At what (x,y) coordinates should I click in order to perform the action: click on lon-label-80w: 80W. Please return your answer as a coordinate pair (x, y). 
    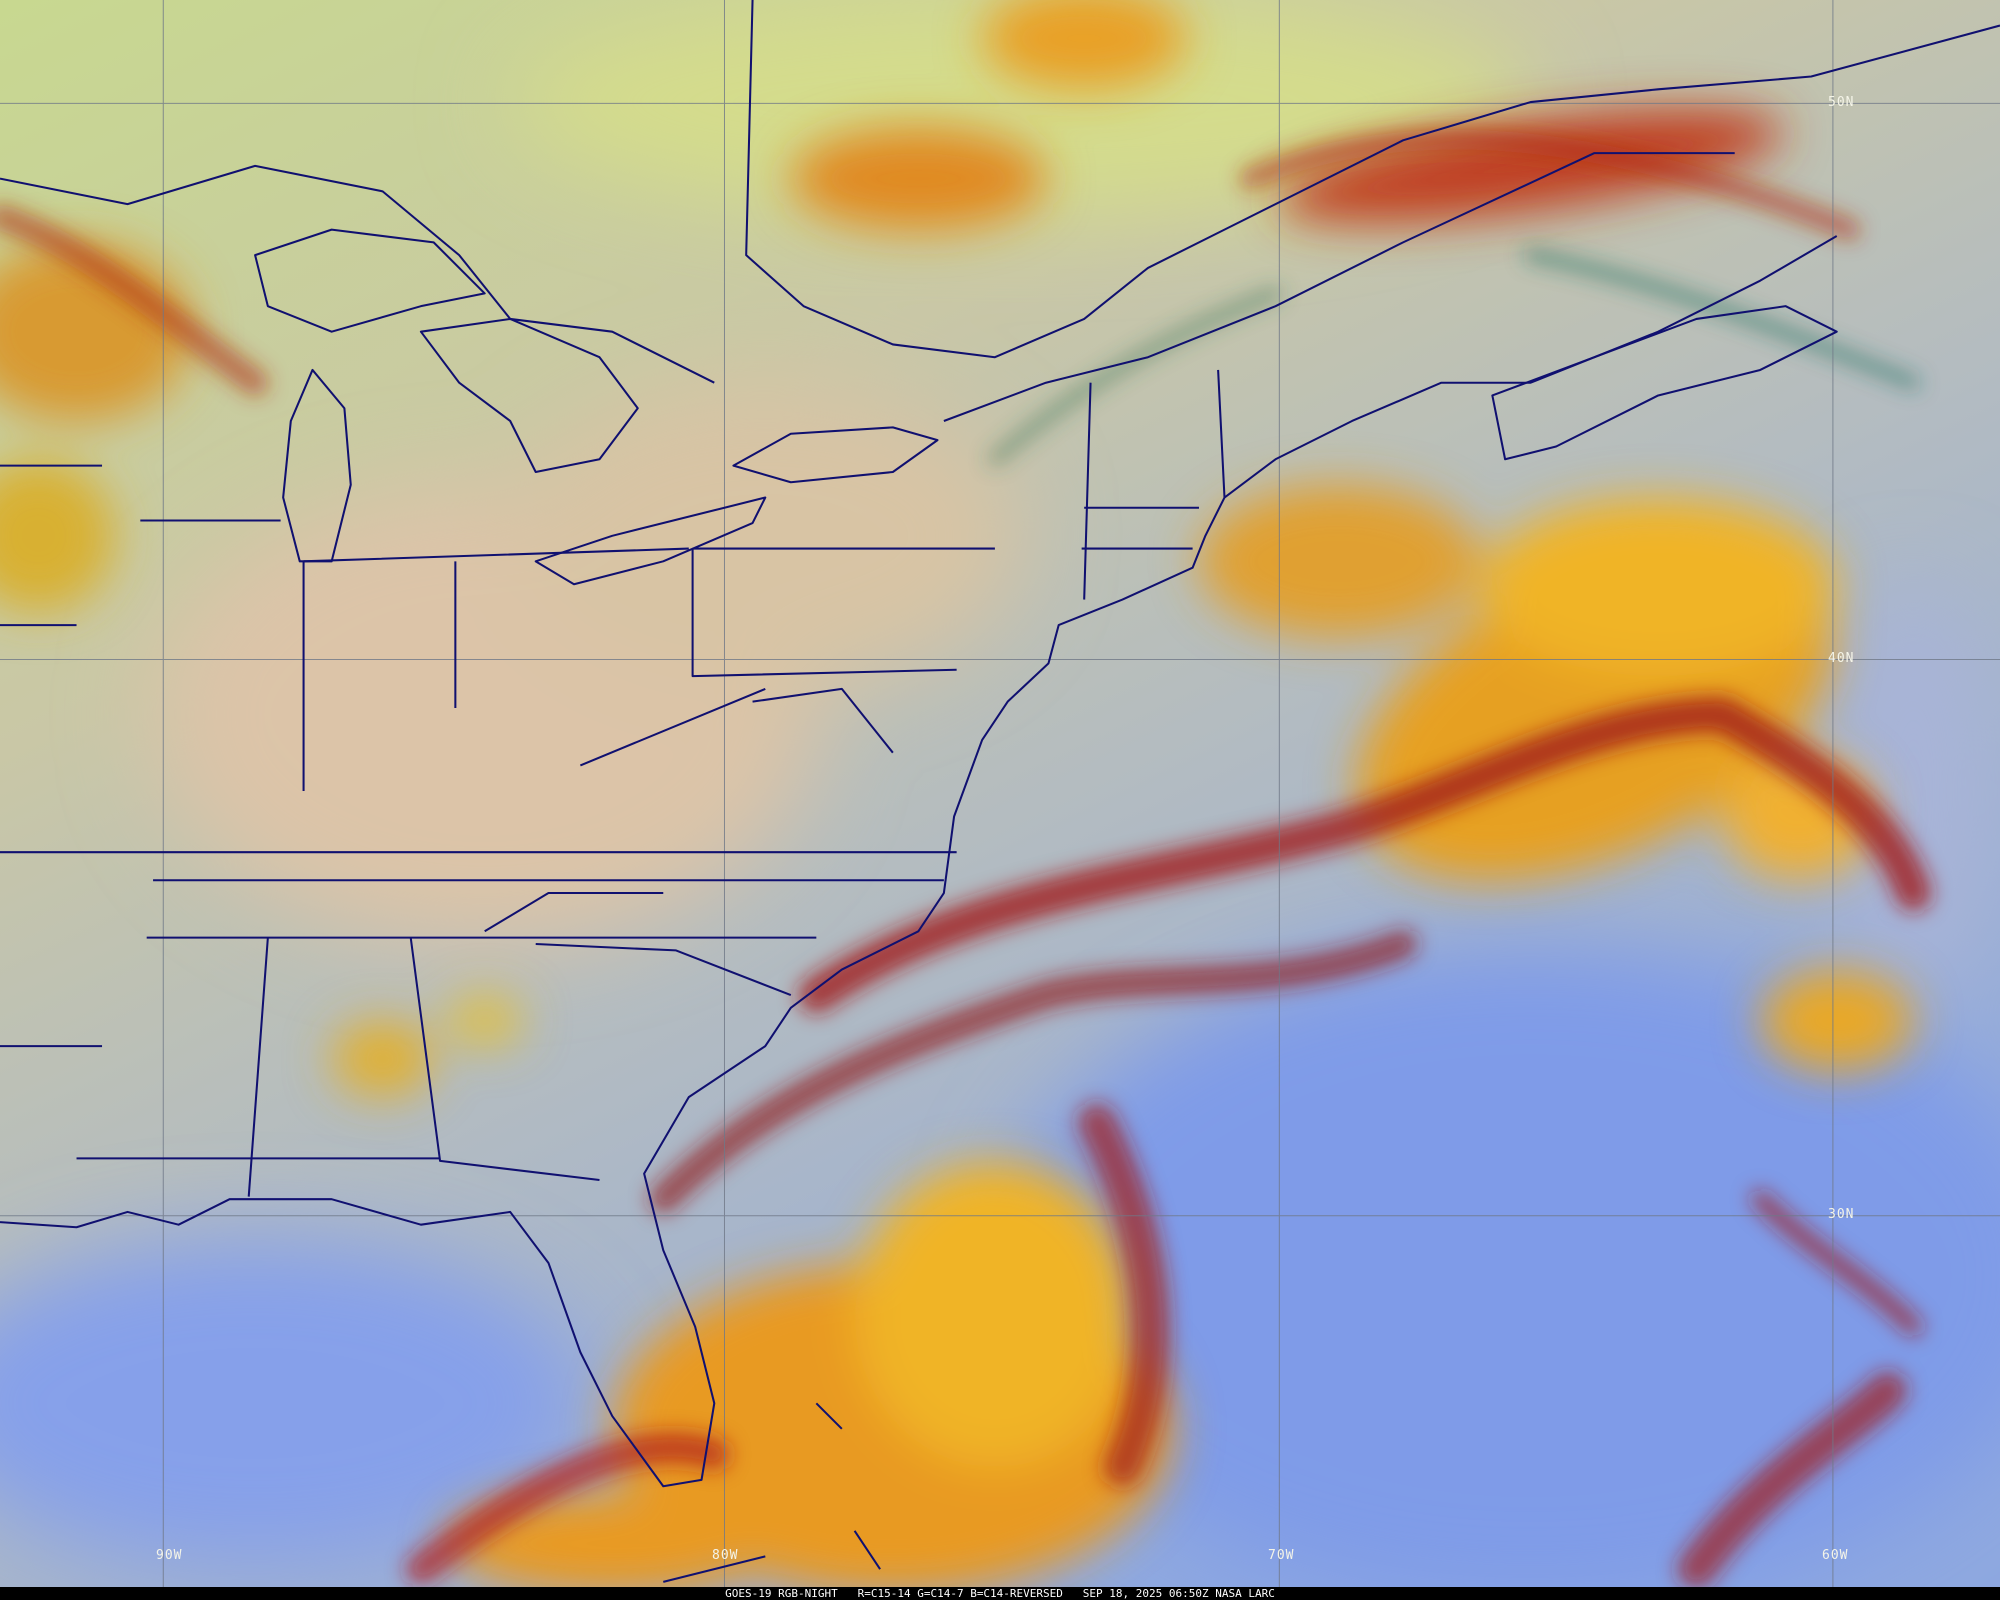
    Looking at the image, I should click on (725, 1555).